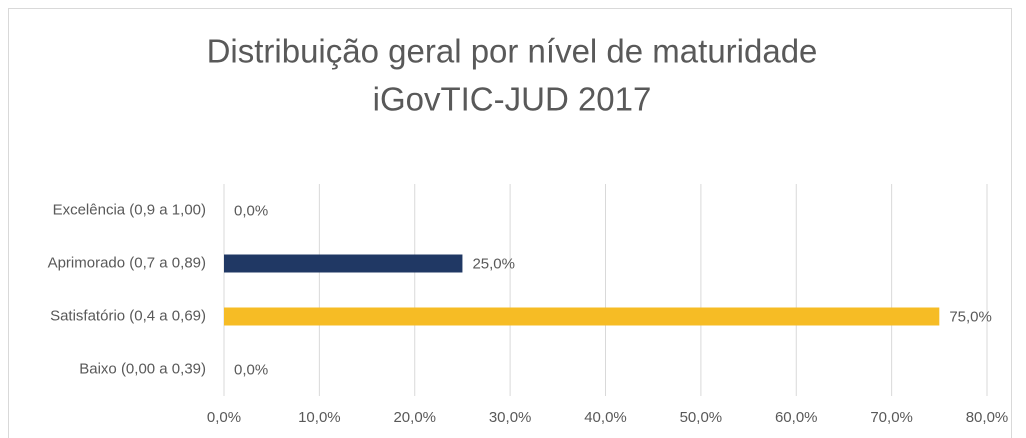 This screenshot has width=1026, height=438. Describe the element at coordinates (970, 316) in the screenshot. I see `data-label: 75,0%` at that location.